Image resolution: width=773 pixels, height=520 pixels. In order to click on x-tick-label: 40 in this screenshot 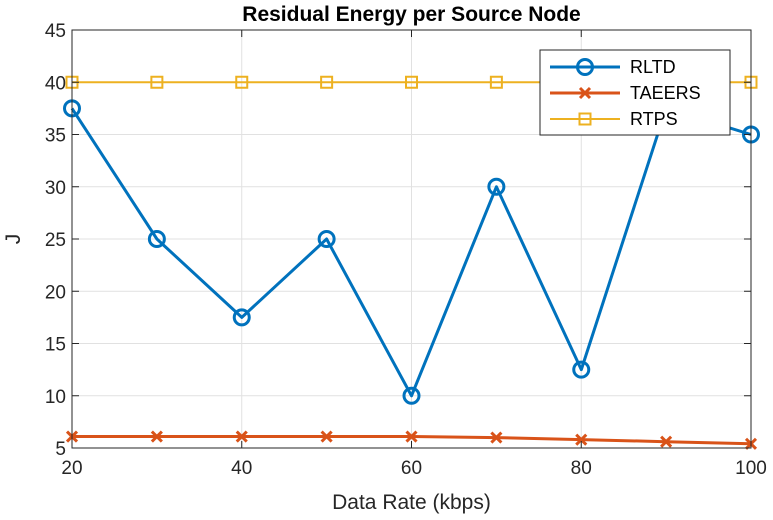, I will do `click(241, 468)`.